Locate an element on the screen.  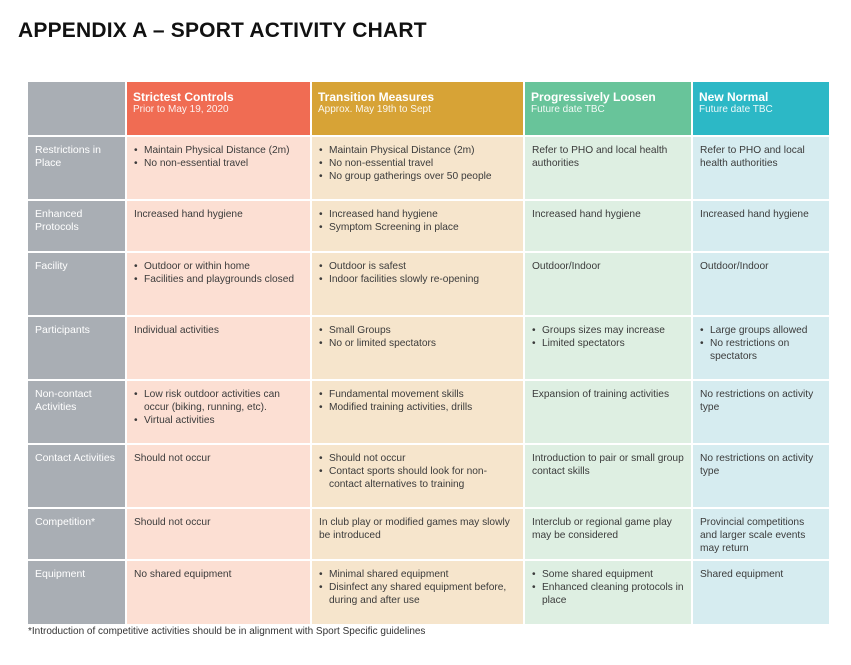
bullet-item: Minimal shared equipment is located at coordinates (418, 574).